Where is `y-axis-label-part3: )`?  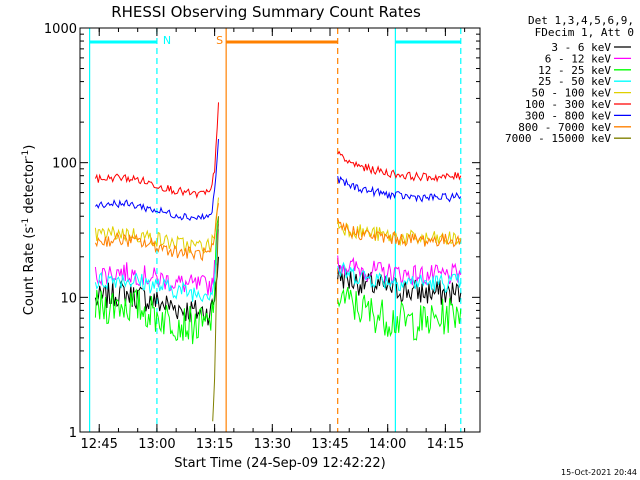 y-axis-label-part3: ) is located at coordinates (29, 147).